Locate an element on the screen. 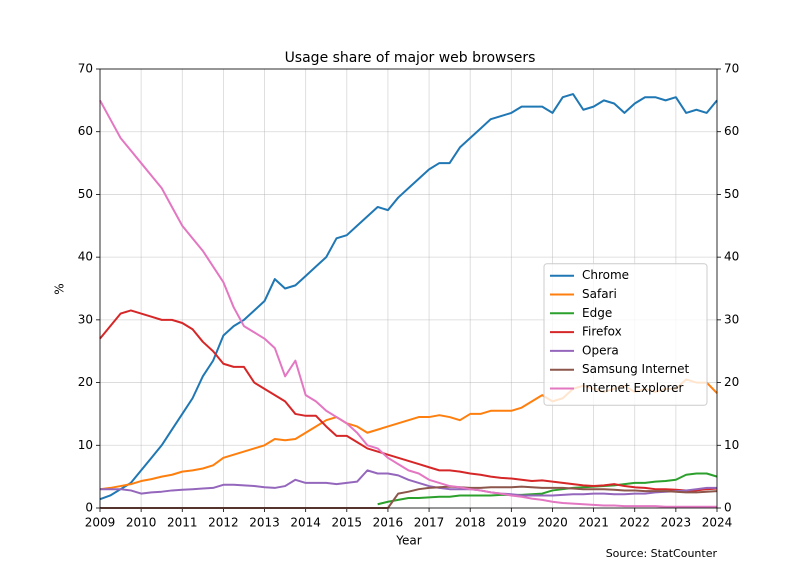  x-tick-label: 2012 is located at coordinates (223, 523).